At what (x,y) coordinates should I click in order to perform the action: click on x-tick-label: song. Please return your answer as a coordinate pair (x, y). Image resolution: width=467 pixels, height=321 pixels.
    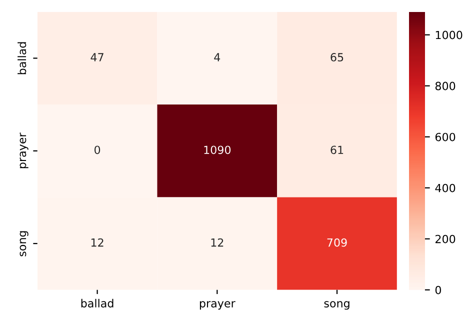
    Looking at the image, I should click on (337, 305).